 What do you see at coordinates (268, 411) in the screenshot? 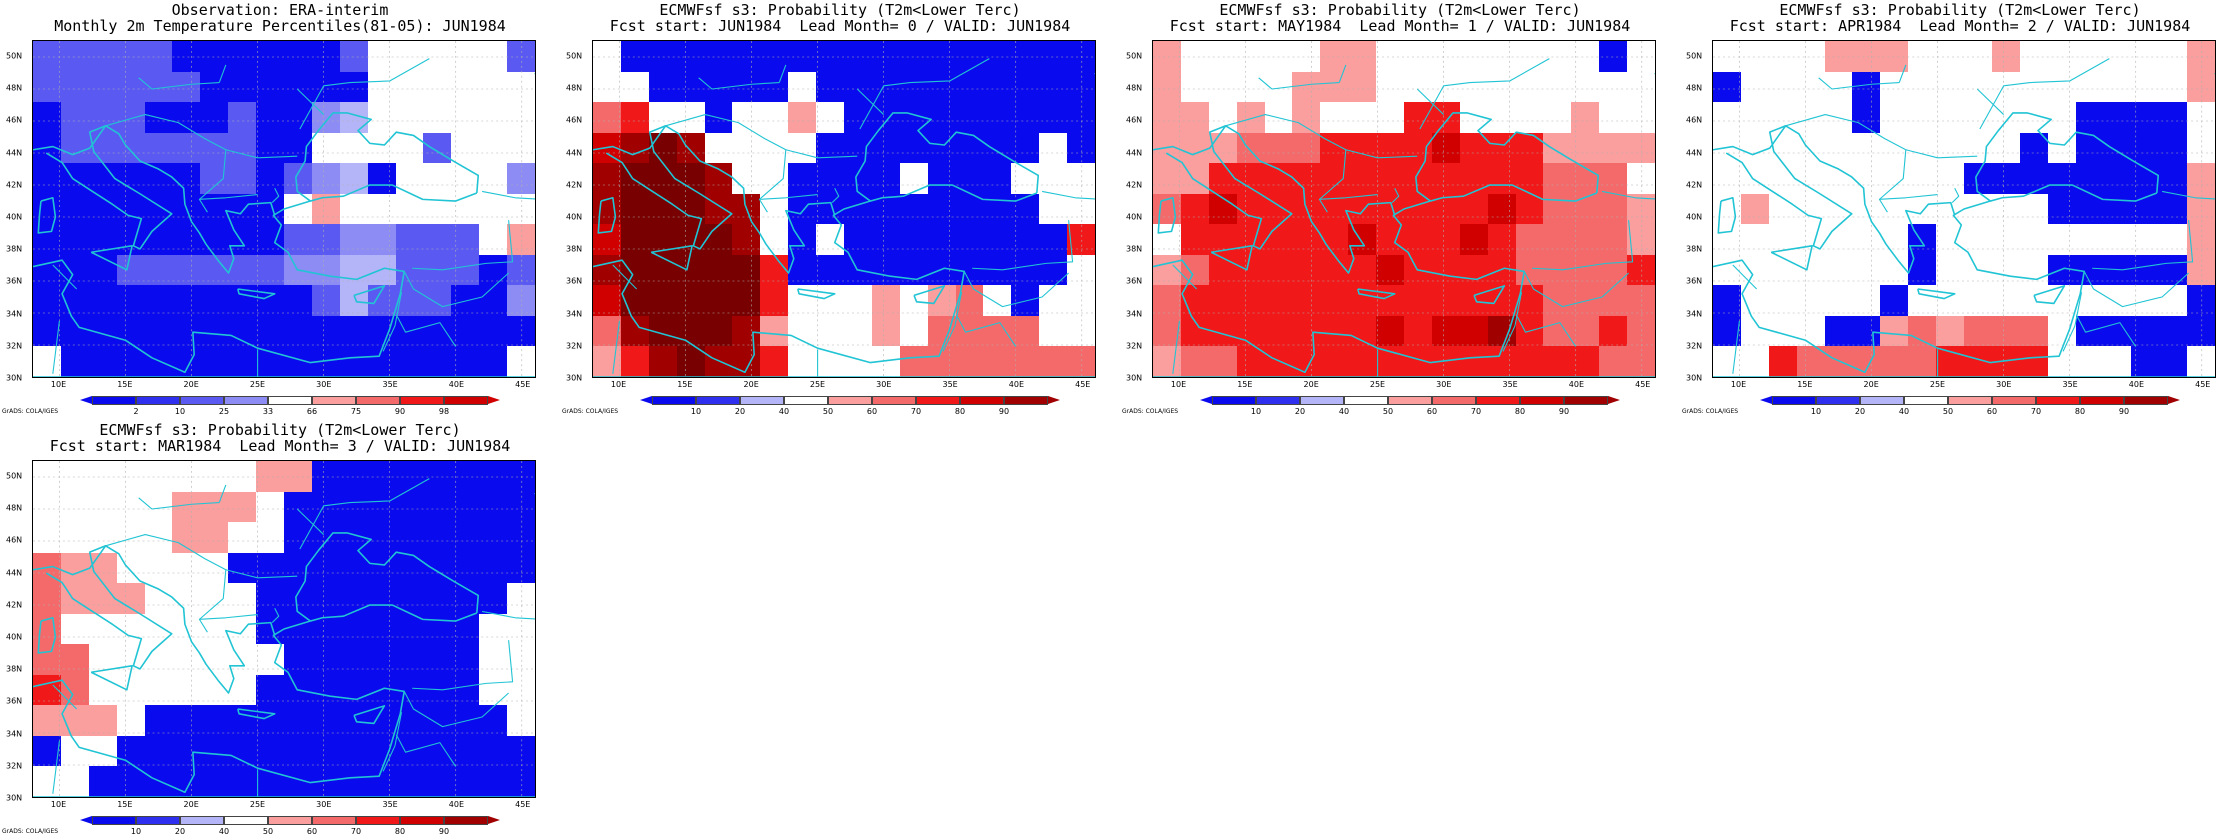
I see `legend-tick-label: 33` at bounding box center [268, 411].